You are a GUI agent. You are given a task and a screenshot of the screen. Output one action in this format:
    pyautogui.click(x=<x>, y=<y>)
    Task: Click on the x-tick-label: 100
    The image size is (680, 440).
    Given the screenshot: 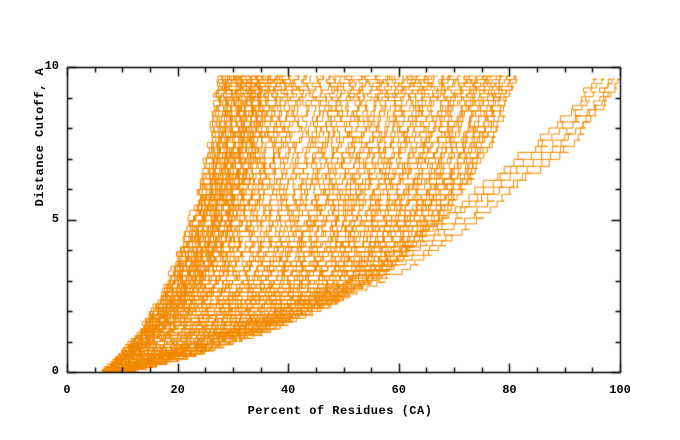 What is the action you would take?
    pyautogui.click(x=620, y=390)
    